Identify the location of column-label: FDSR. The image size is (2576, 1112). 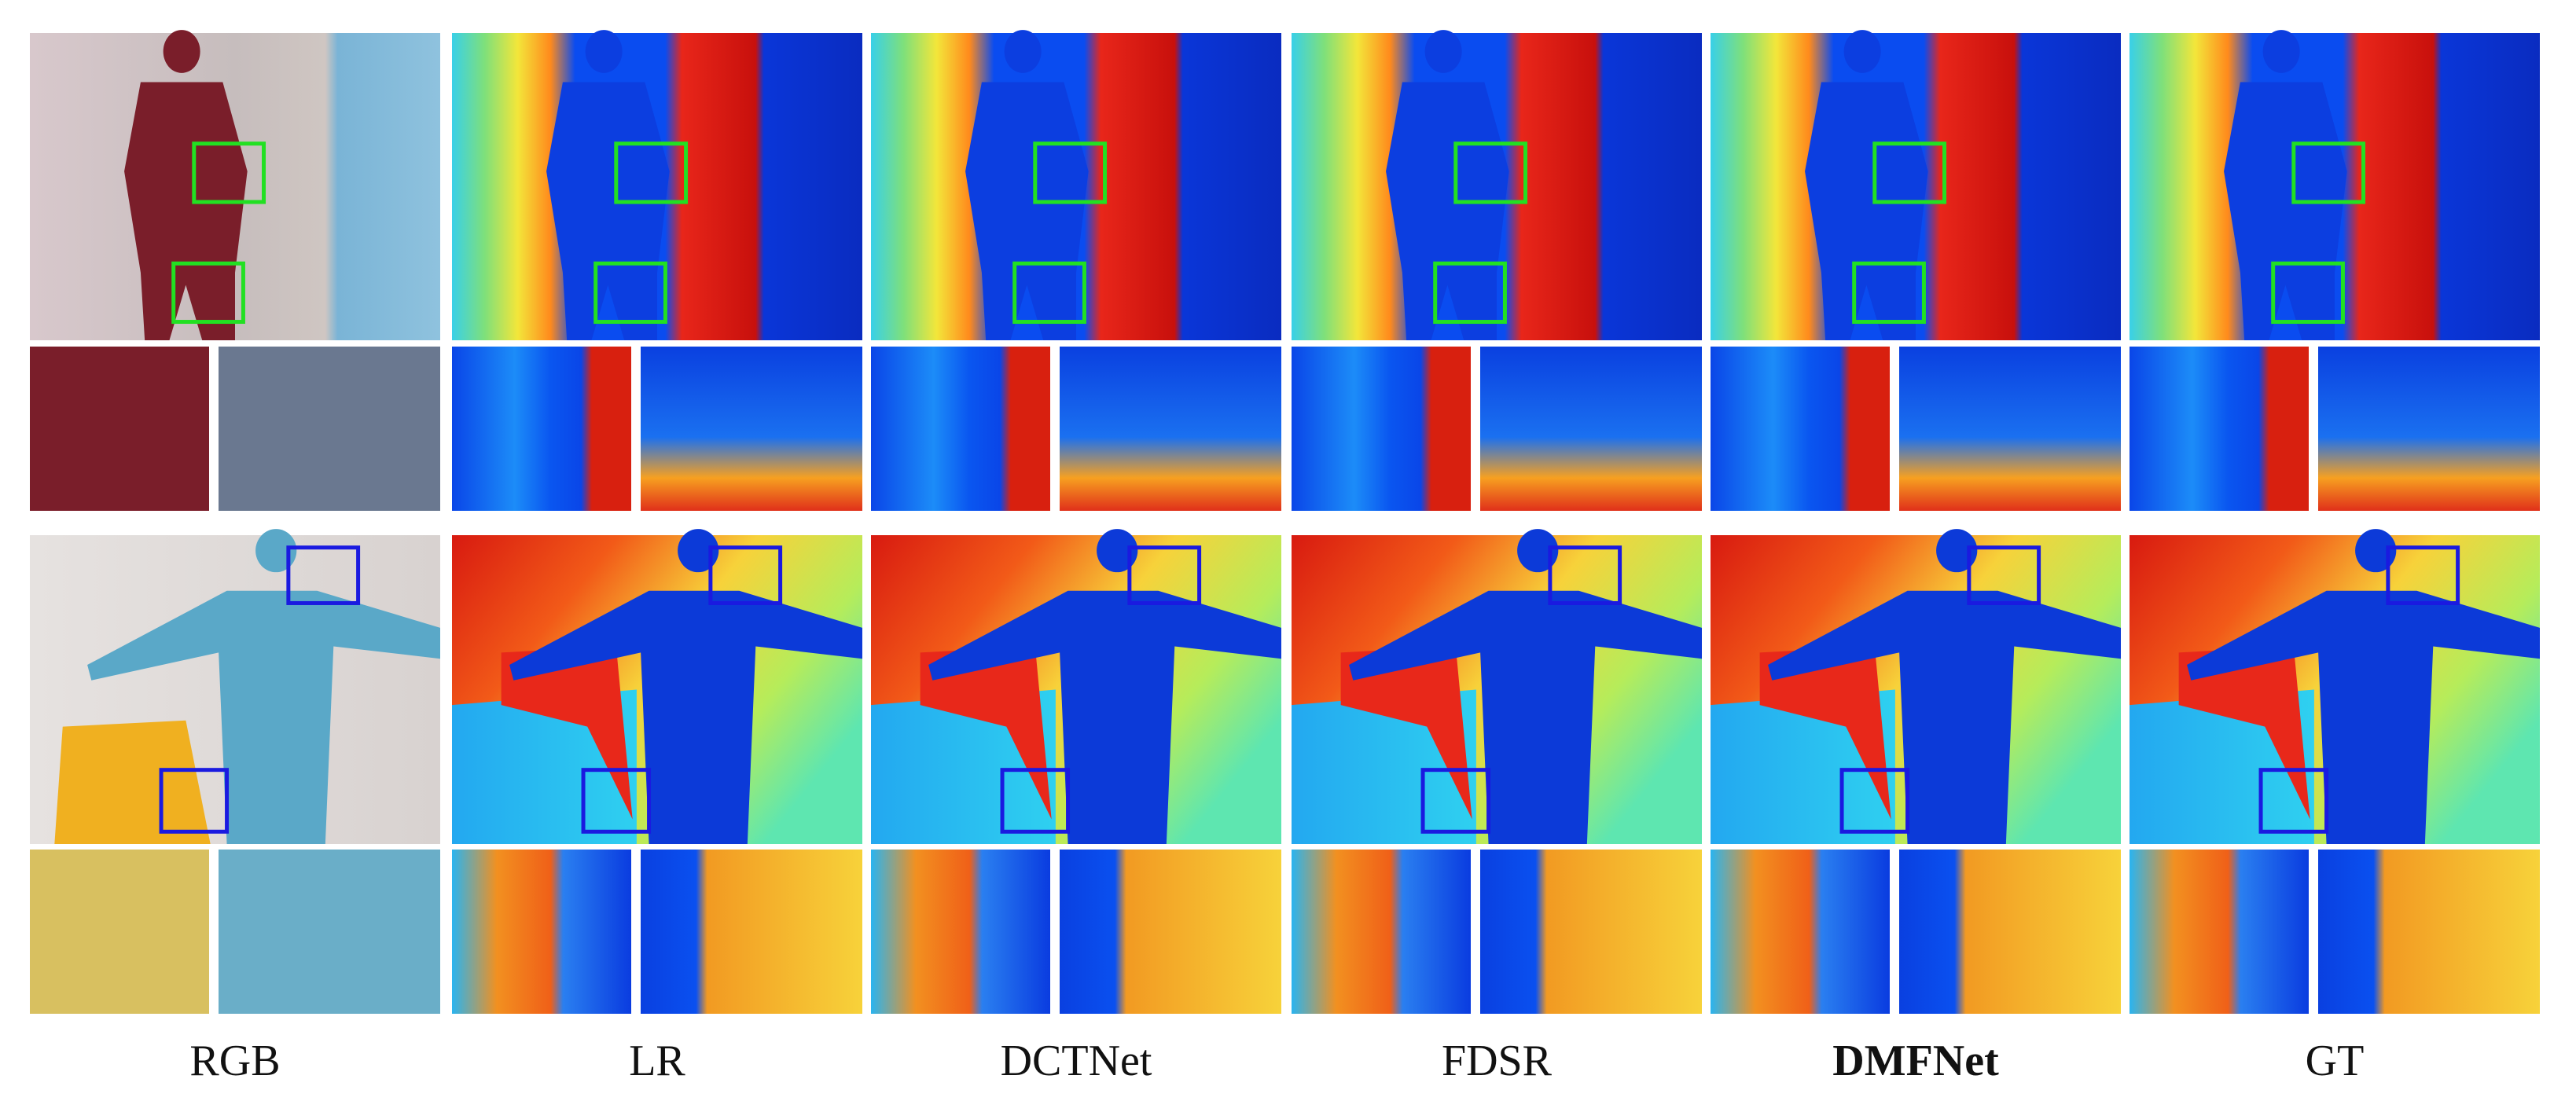
(1497, 1061).